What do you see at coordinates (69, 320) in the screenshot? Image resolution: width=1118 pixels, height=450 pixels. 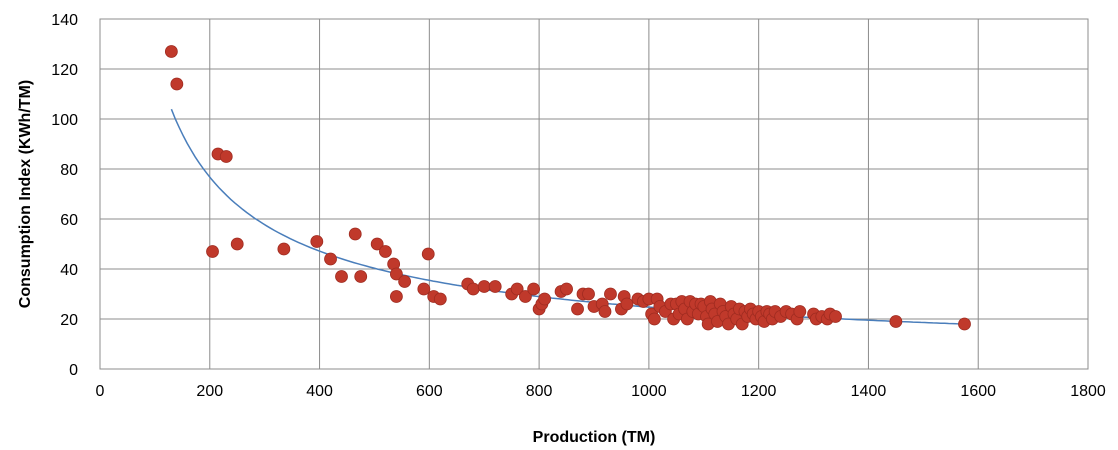 I see `y-tick-label: 20` at bounding box center [69, 320].